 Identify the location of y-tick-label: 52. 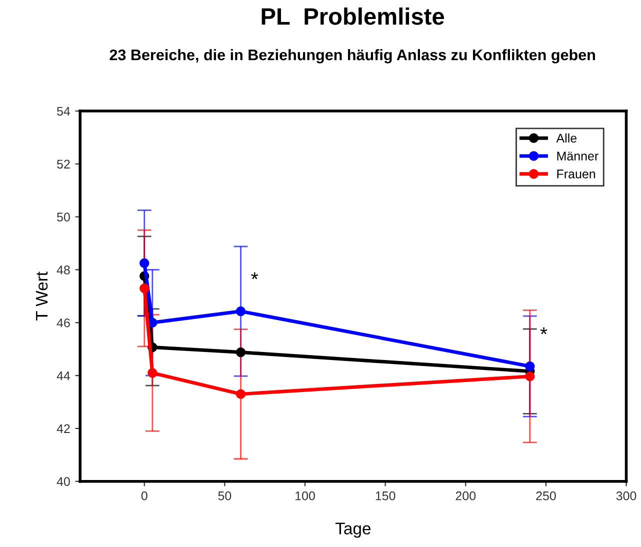
(63, 164).